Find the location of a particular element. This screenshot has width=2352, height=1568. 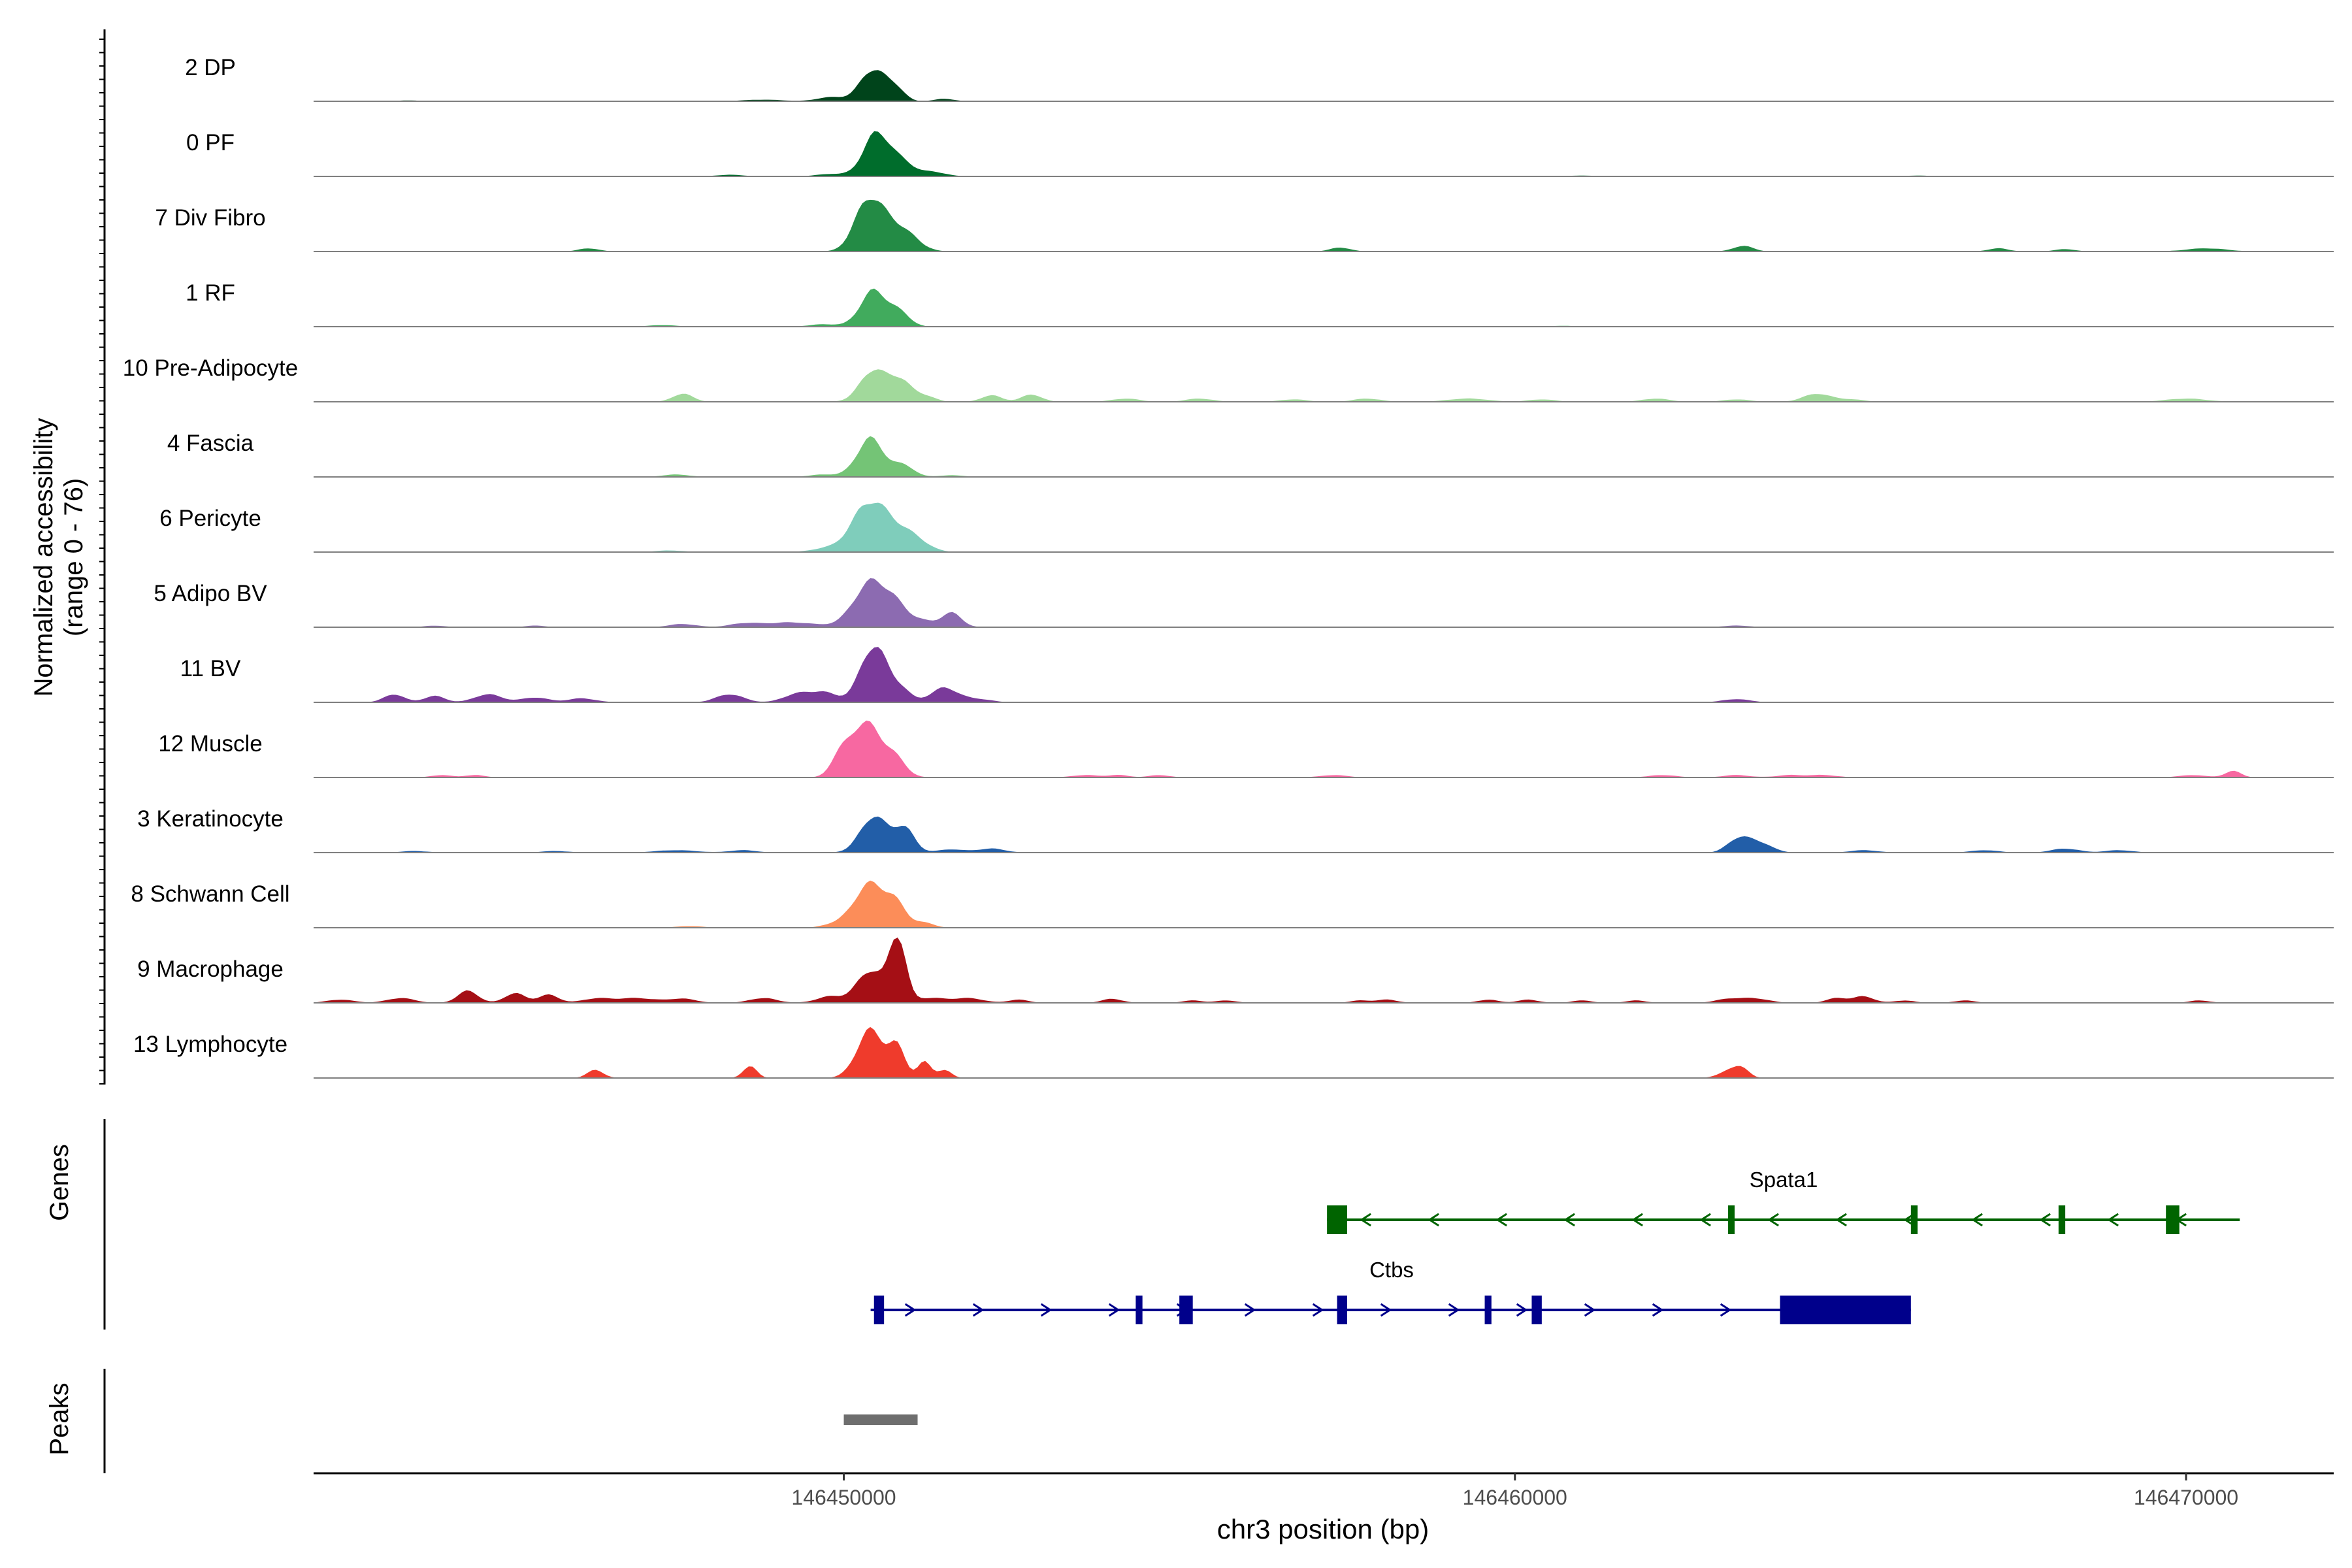

track-9-macrophage: 9 Macrophage is located at coordinates (1235, 971).